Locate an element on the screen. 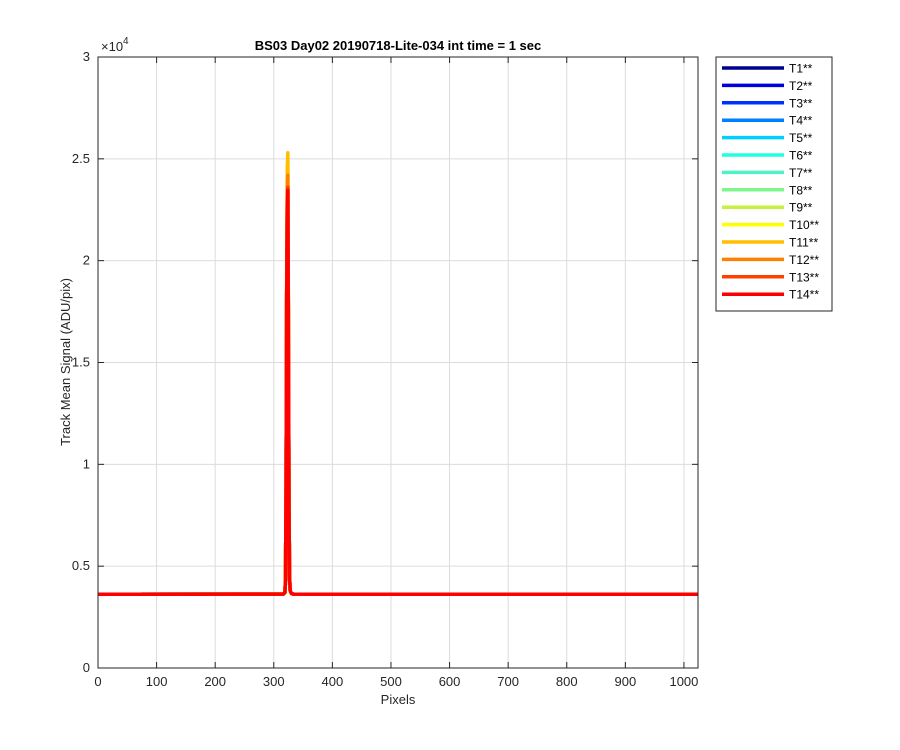 The height and width of the screenshot is (750, 900). y-axis-exponent: ×10 4 is located at coordinates (115, 45).